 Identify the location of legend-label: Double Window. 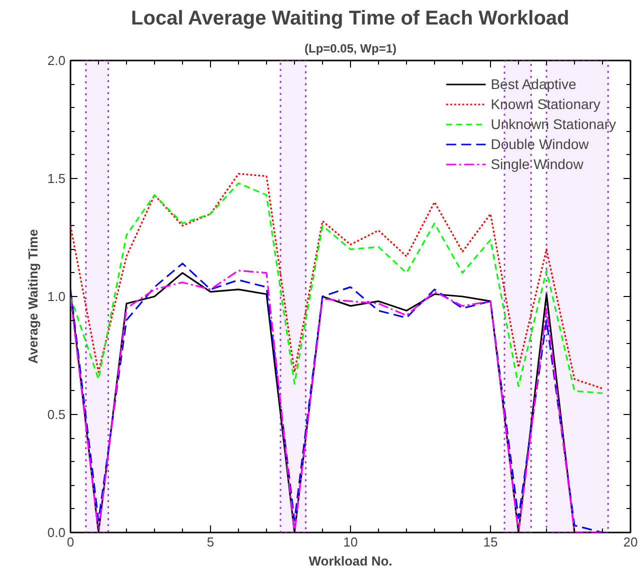
(539, 144).